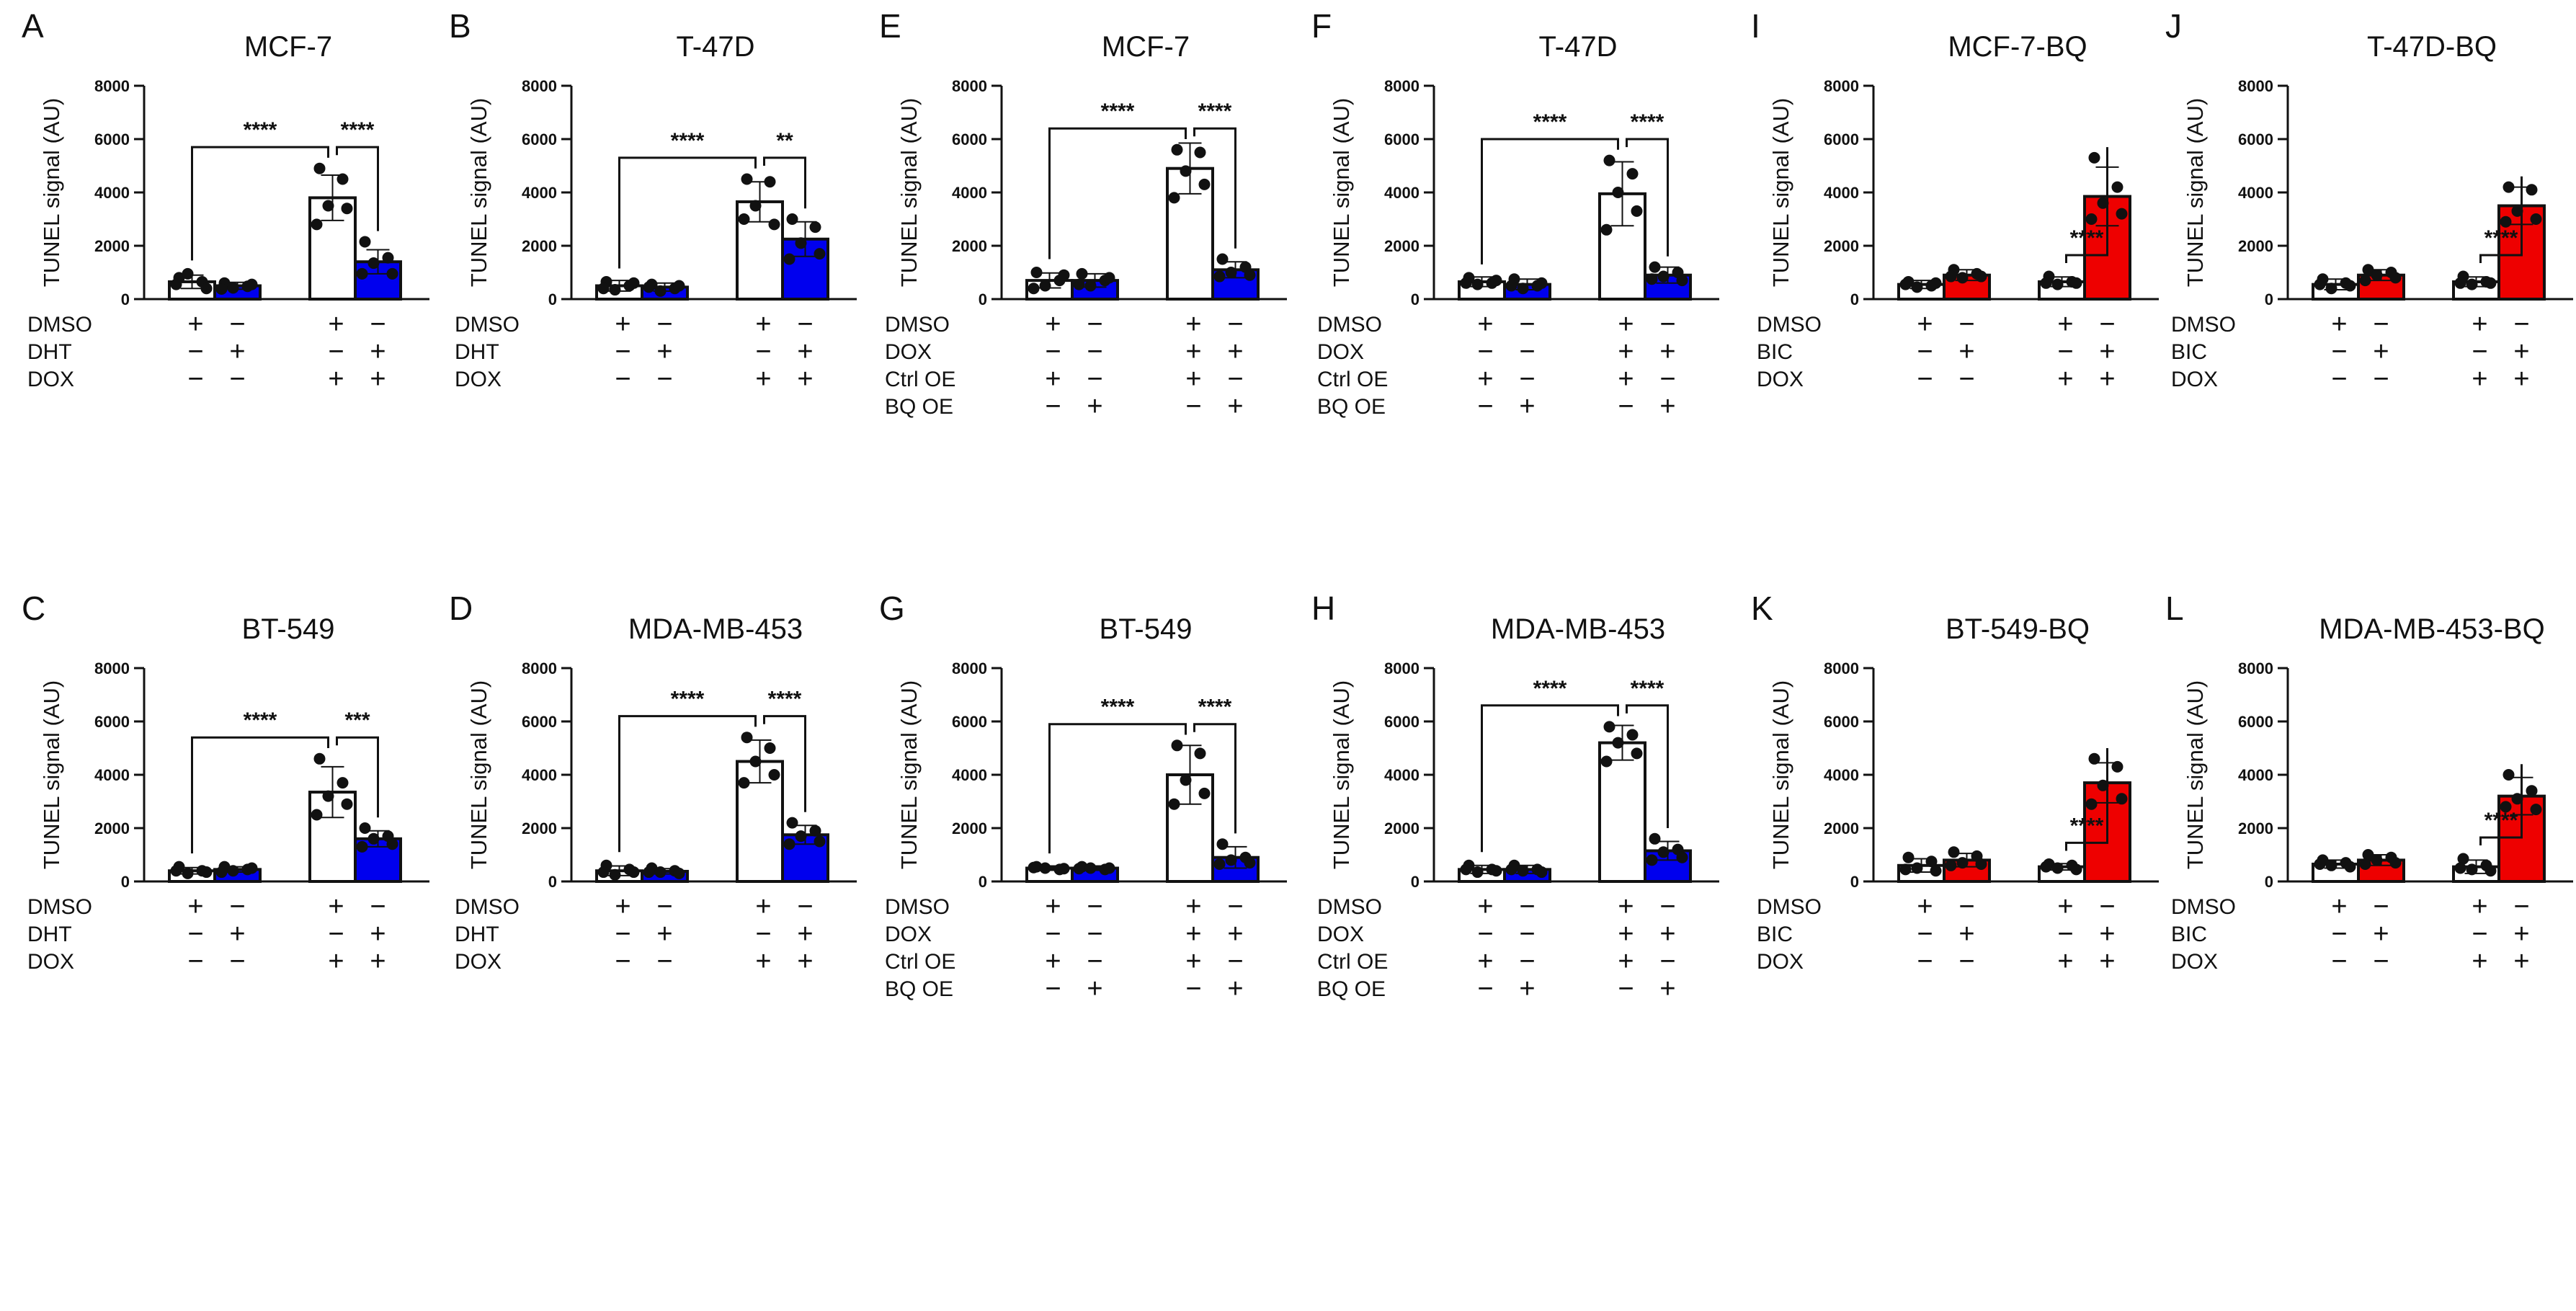  I want to click on panel-title: MDA-MB-453-BQ, so click(2431, 629).